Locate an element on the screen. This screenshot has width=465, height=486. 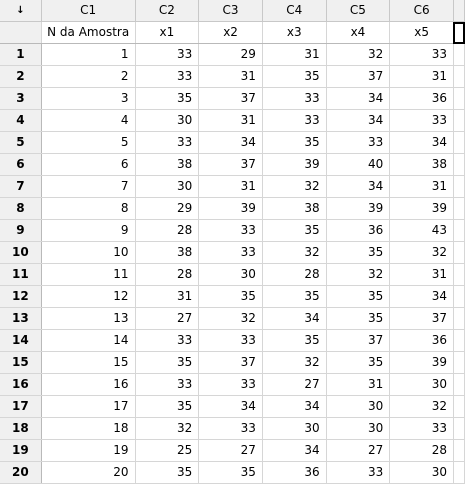
data-cell: 25 is located at coordinates (167, 450).